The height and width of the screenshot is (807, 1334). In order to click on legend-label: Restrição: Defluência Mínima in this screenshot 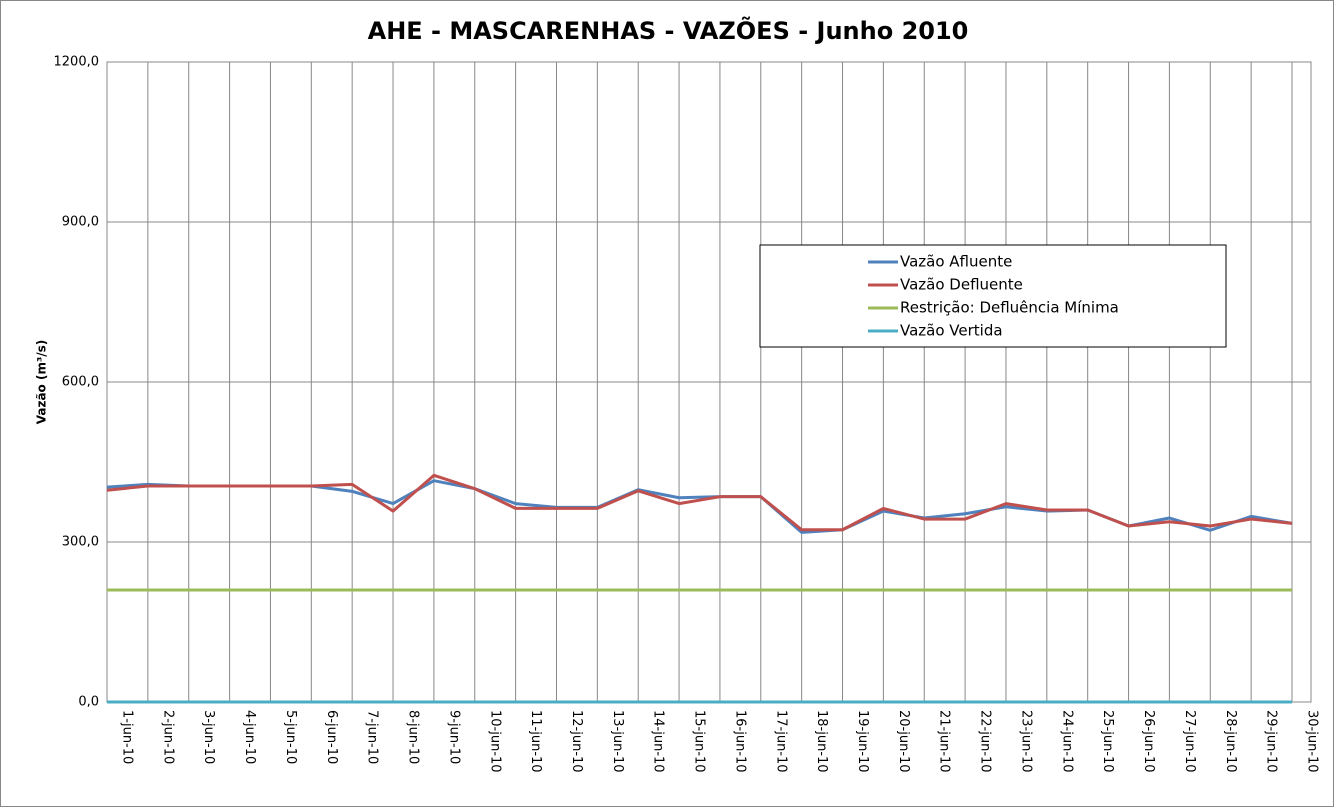, I will do `click(1009, 308)`.